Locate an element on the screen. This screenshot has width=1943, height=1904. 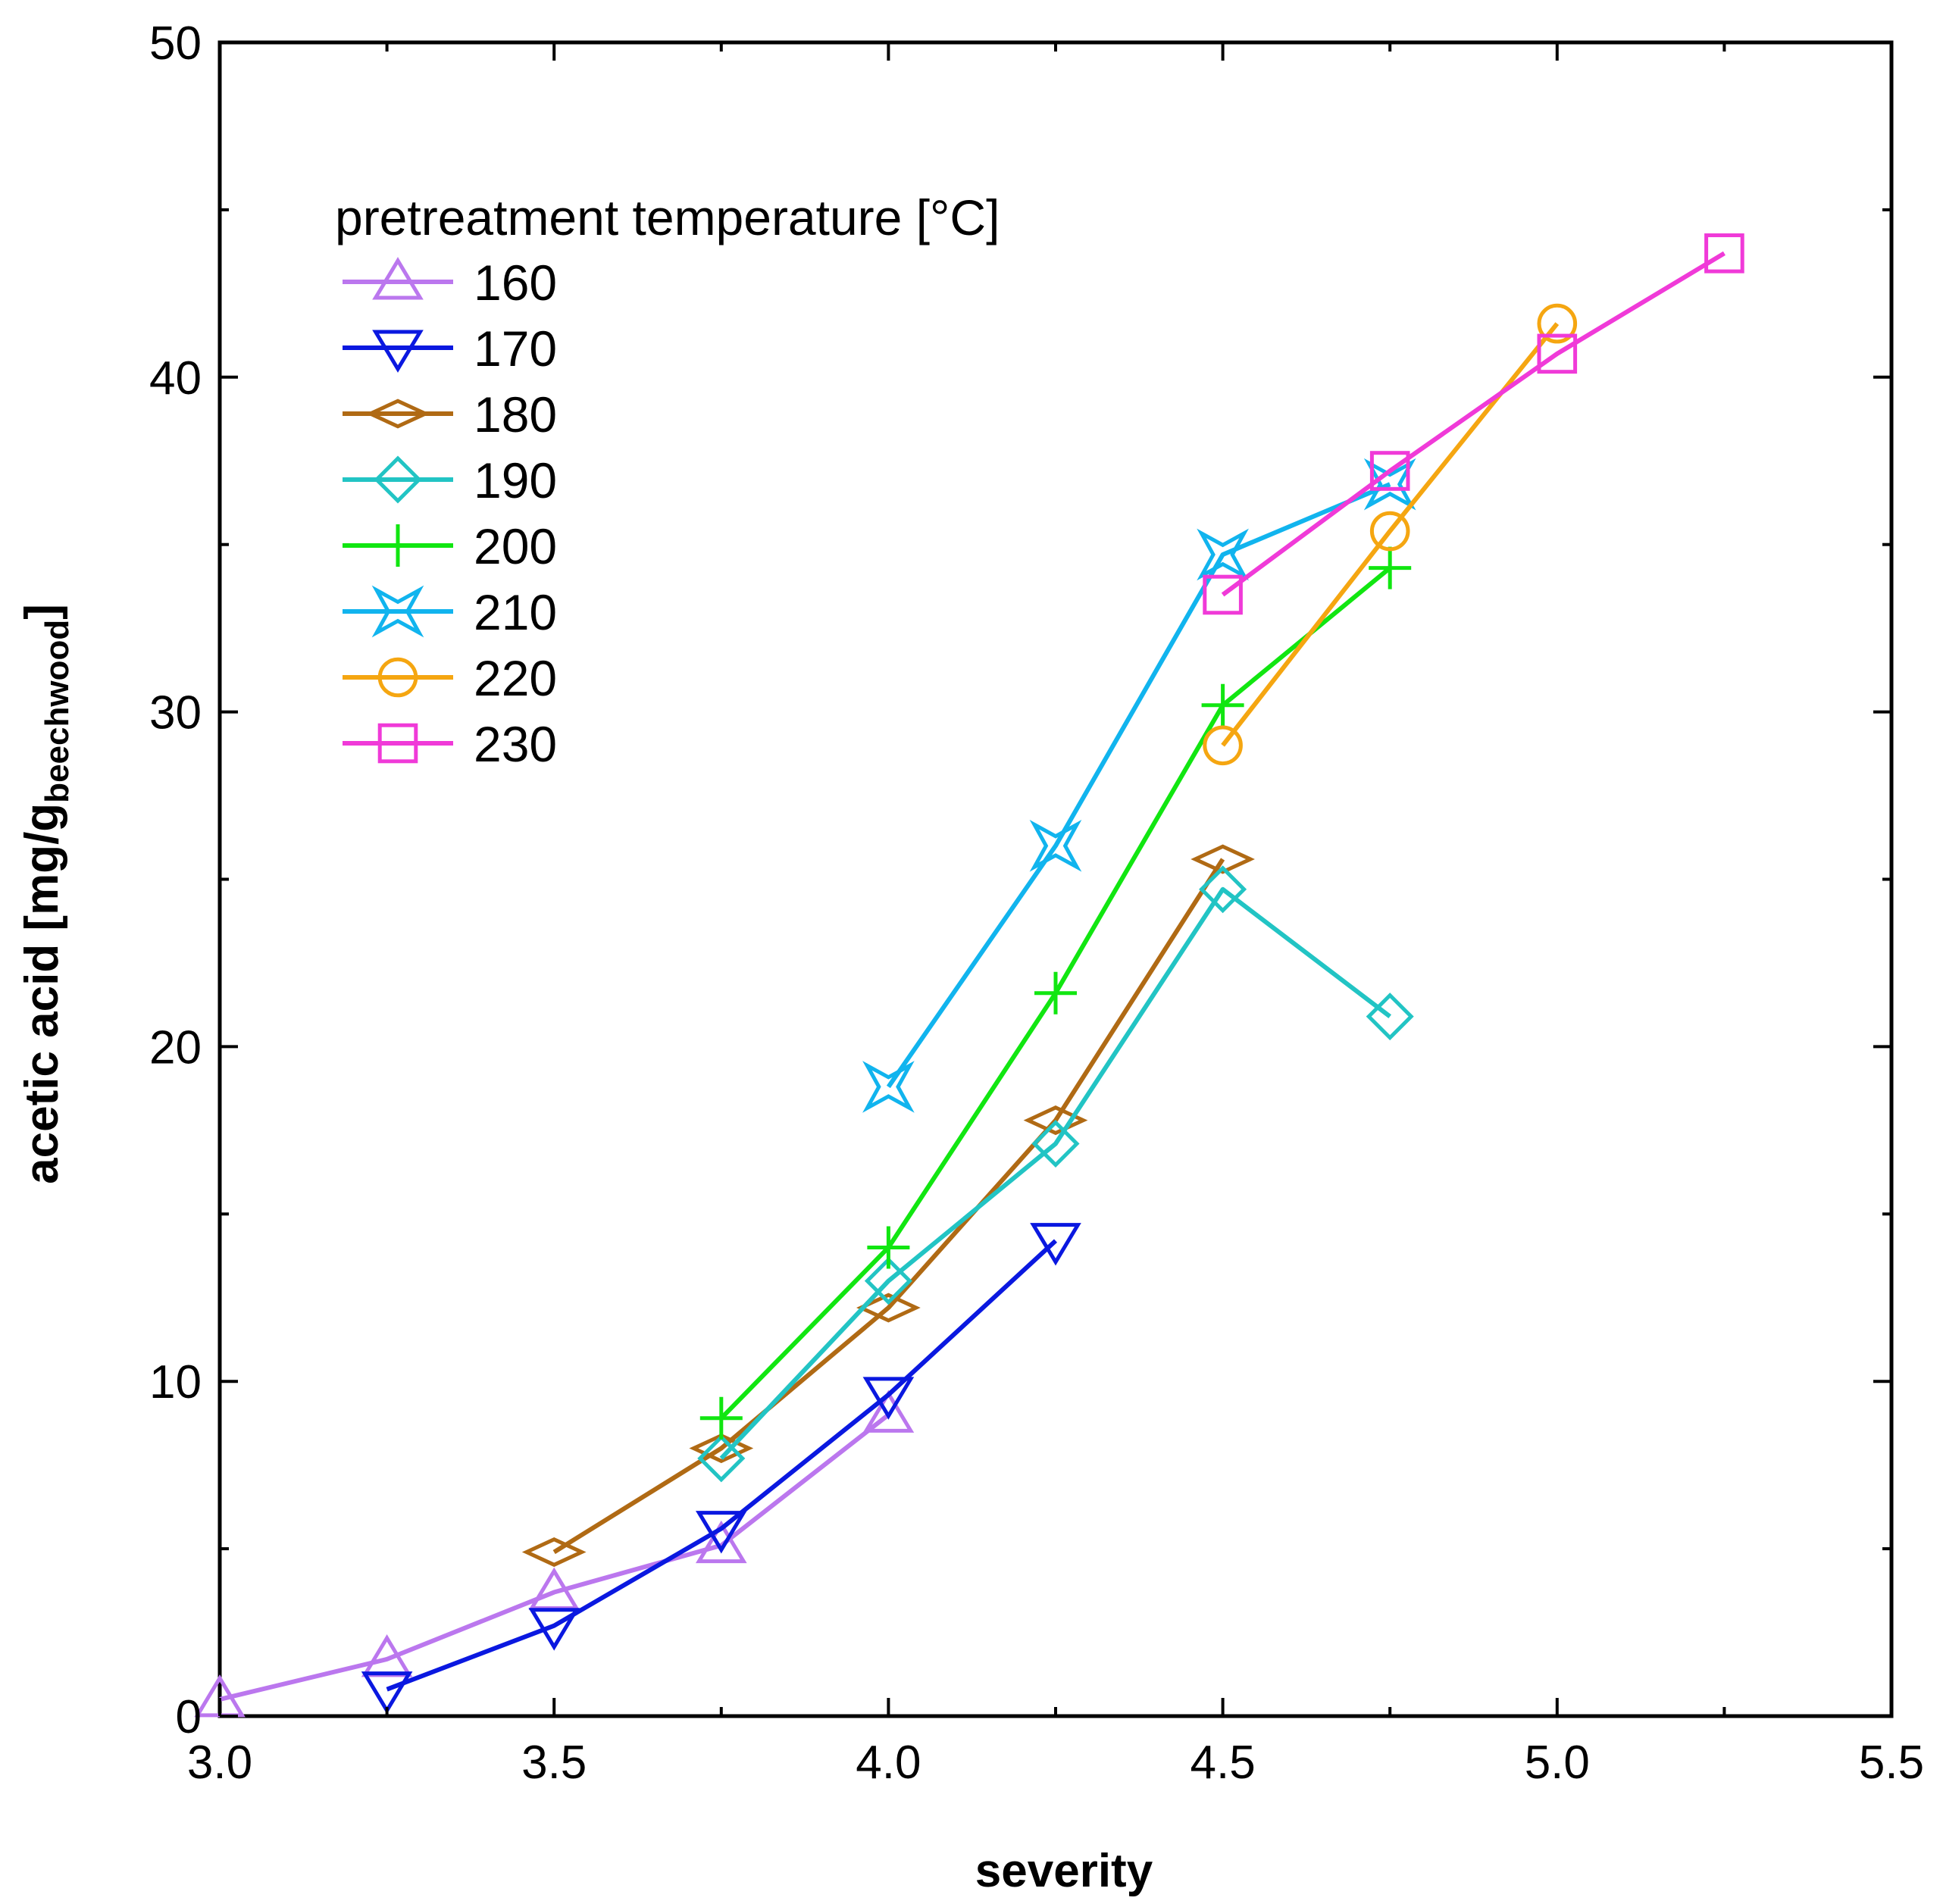
x-tick-label: 5.0 is located at coordinates (1557, 1763).